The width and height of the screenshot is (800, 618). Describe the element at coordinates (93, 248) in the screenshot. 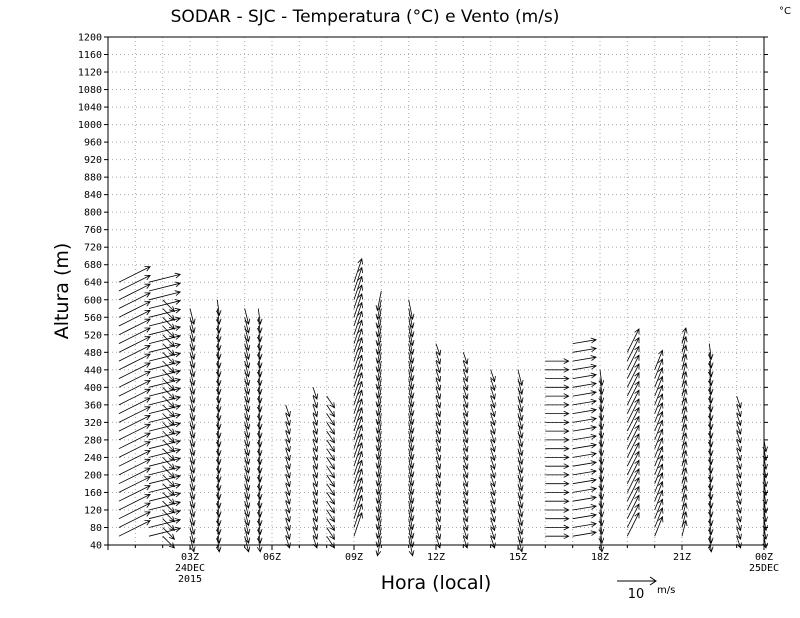

I see `y-tick-label: 720` at that location.